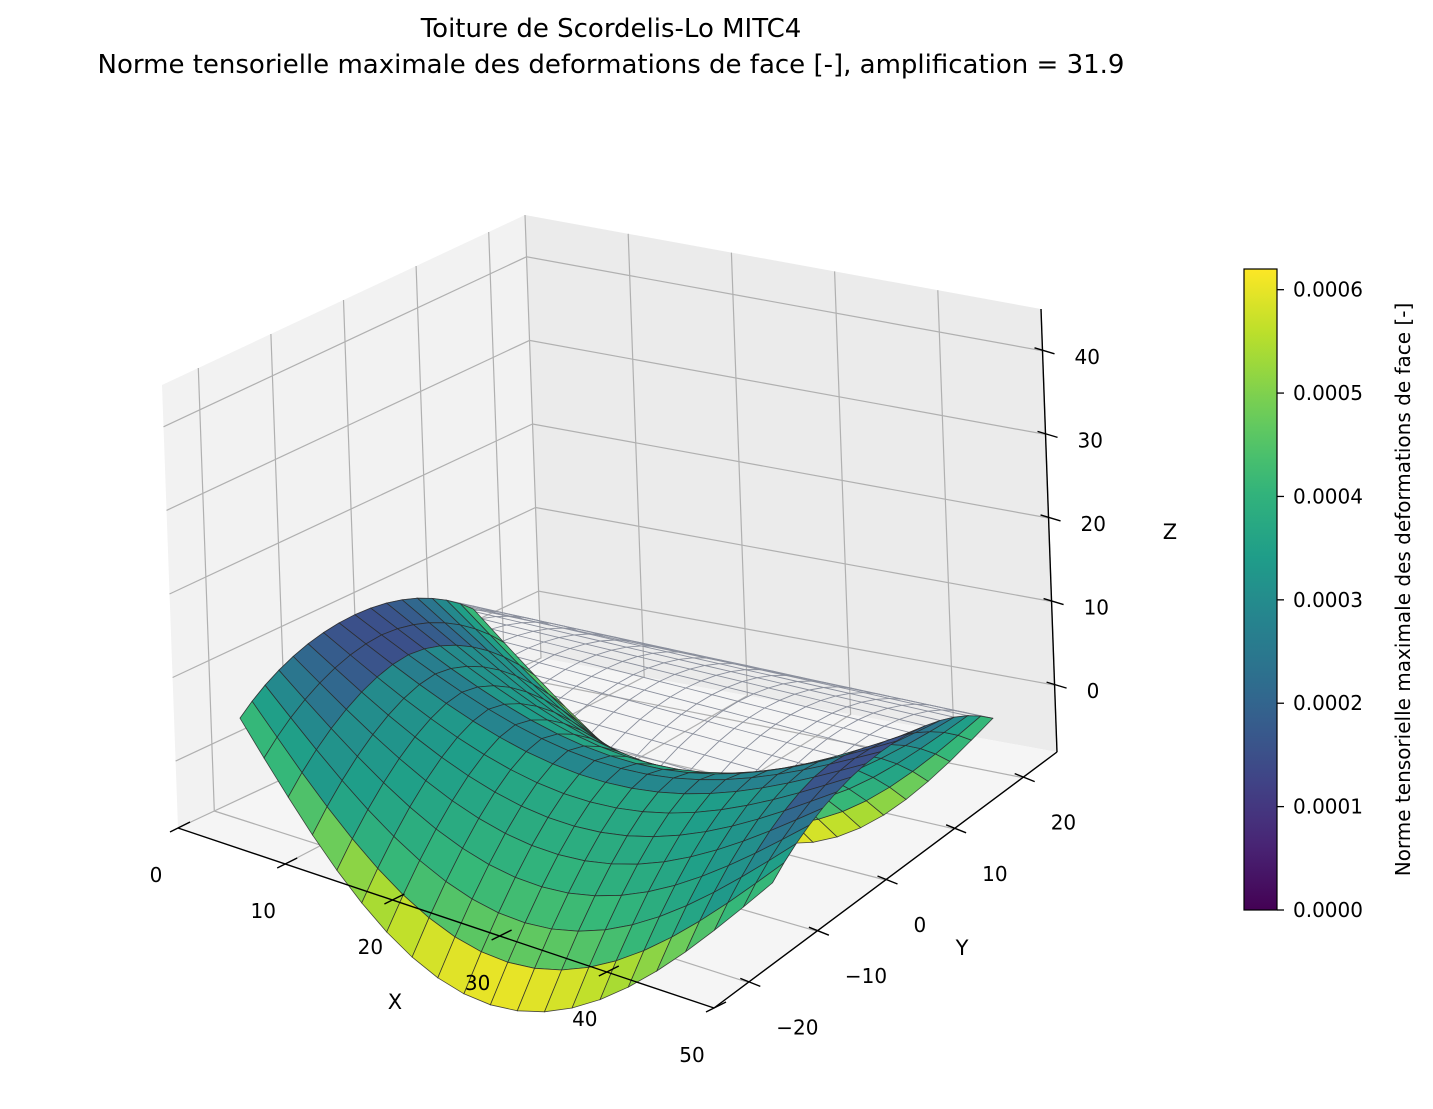  Describe the element at coordinates (1260, 589) in the screenshot. I see `colorbar` at that location.